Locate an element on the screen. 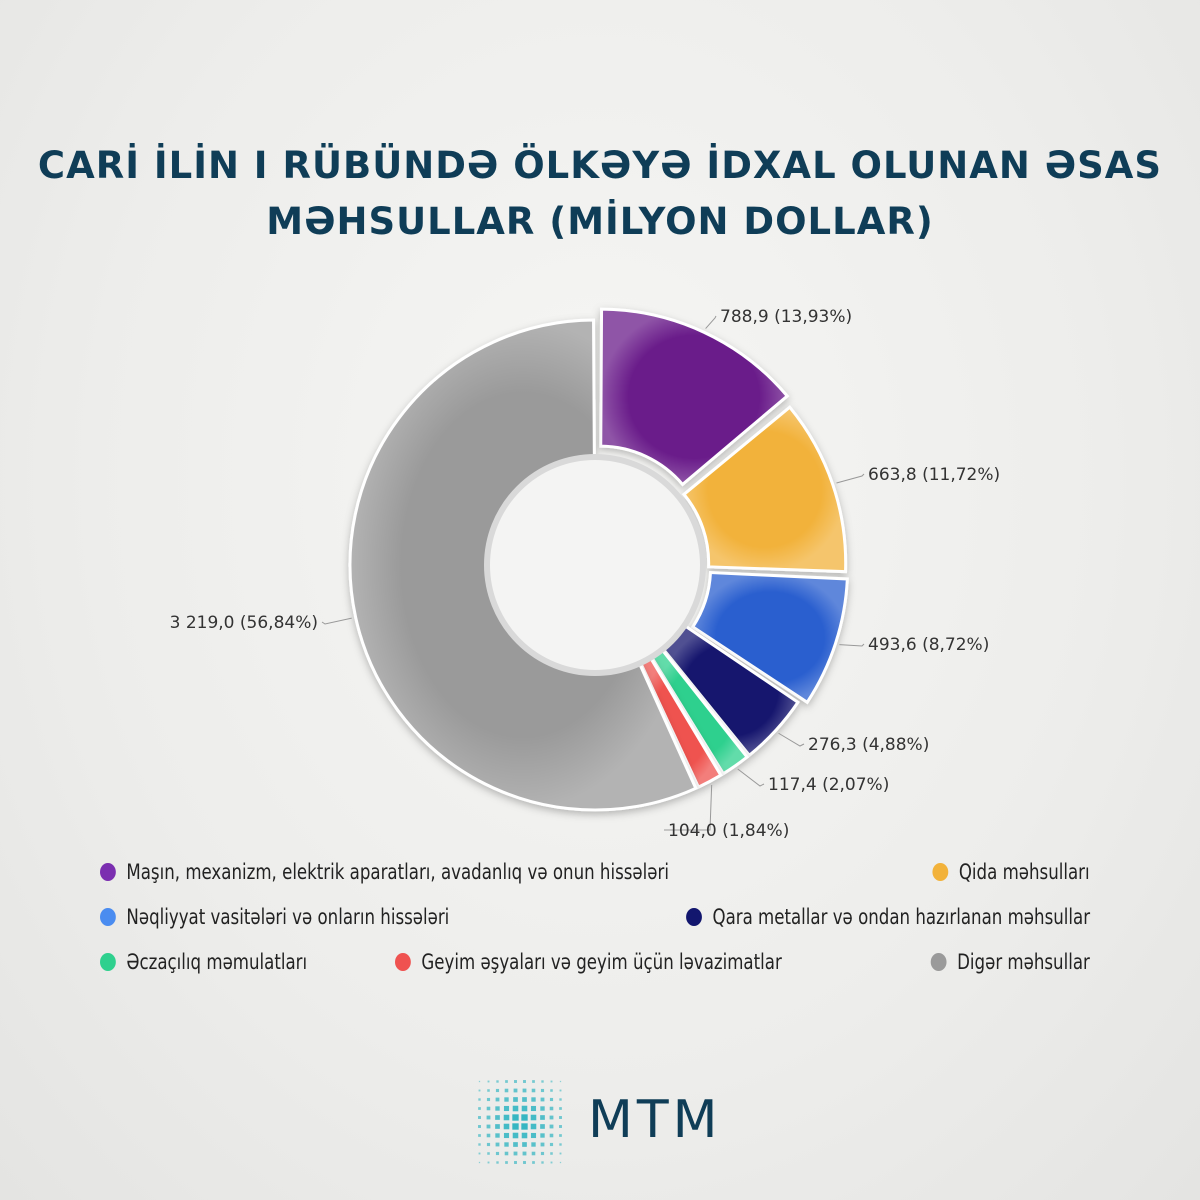  logo-text: MTM is located at coordinates (655, 1120).